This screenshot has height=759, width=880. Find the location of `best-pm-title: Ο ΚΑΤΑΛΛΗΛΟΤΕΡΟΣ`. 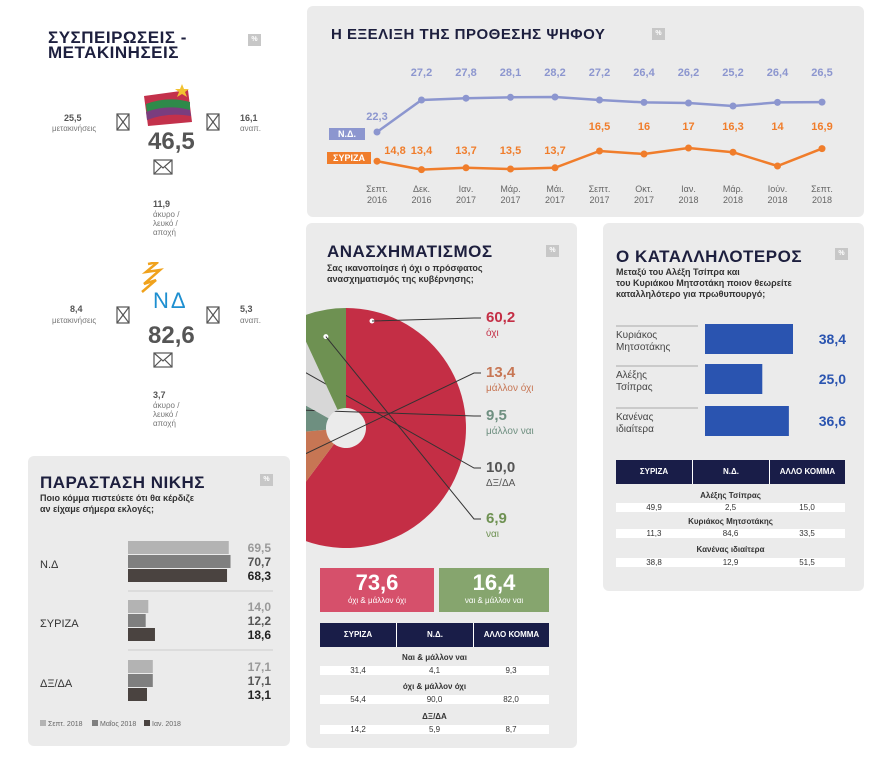

best-pm-title: Ο ΚΑΤΑΛΛΗΛΟΤΕΡΟΣ is located at coordinates (709, 256).